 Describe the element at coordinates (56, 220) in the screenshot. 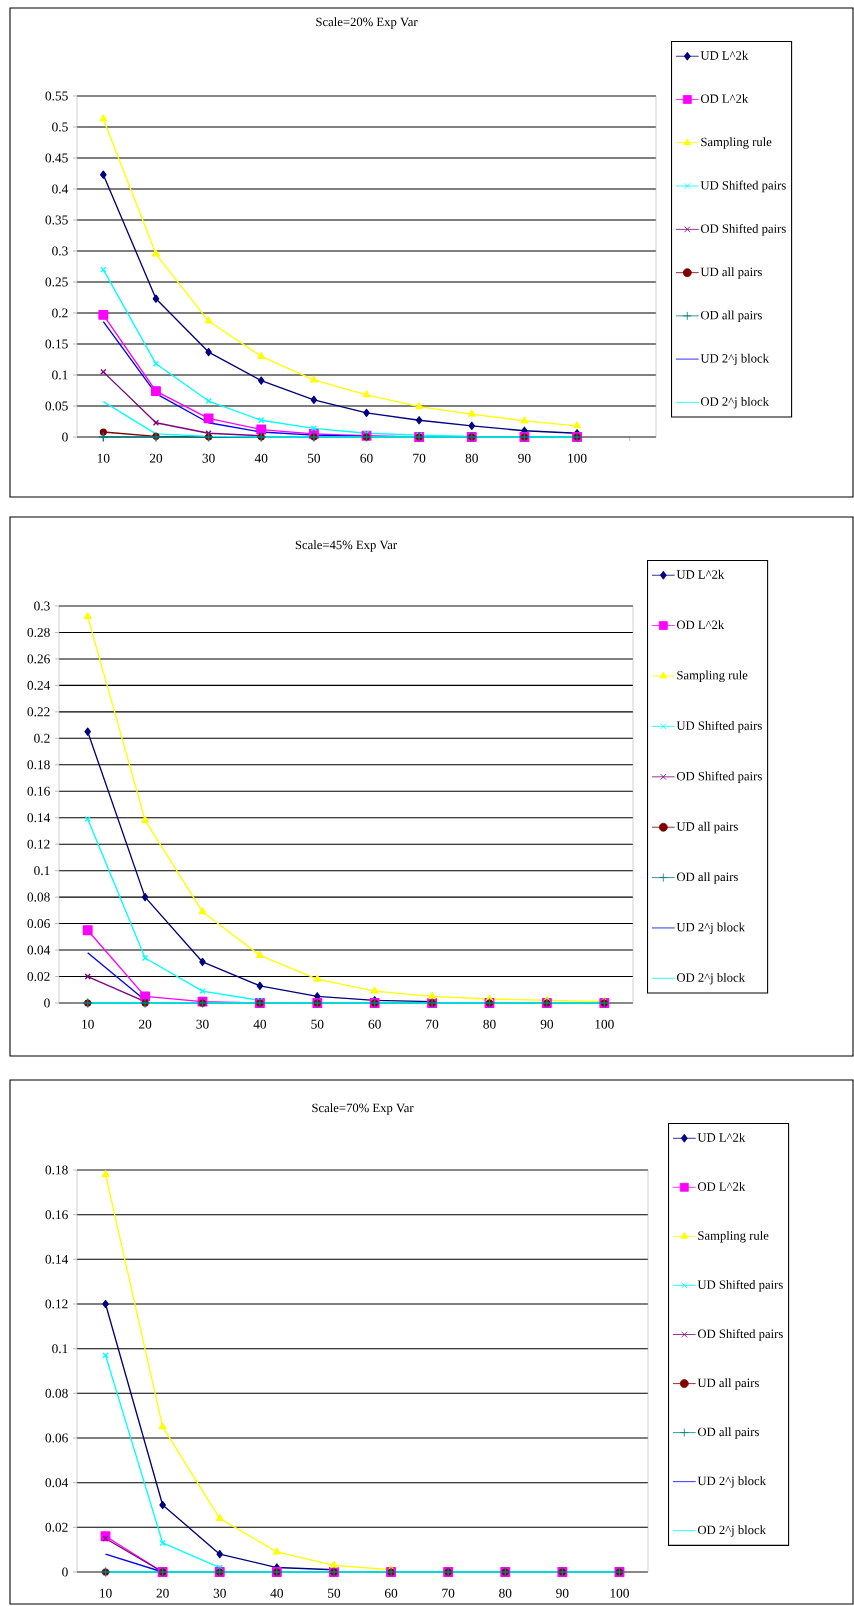

I see `y-tick-label: 0.35` at that location.